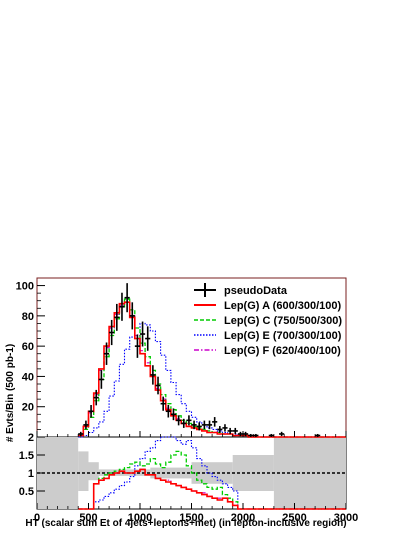 The image size is (415, 537). I want to click on y-tick-label: 80, so click(28, 317).